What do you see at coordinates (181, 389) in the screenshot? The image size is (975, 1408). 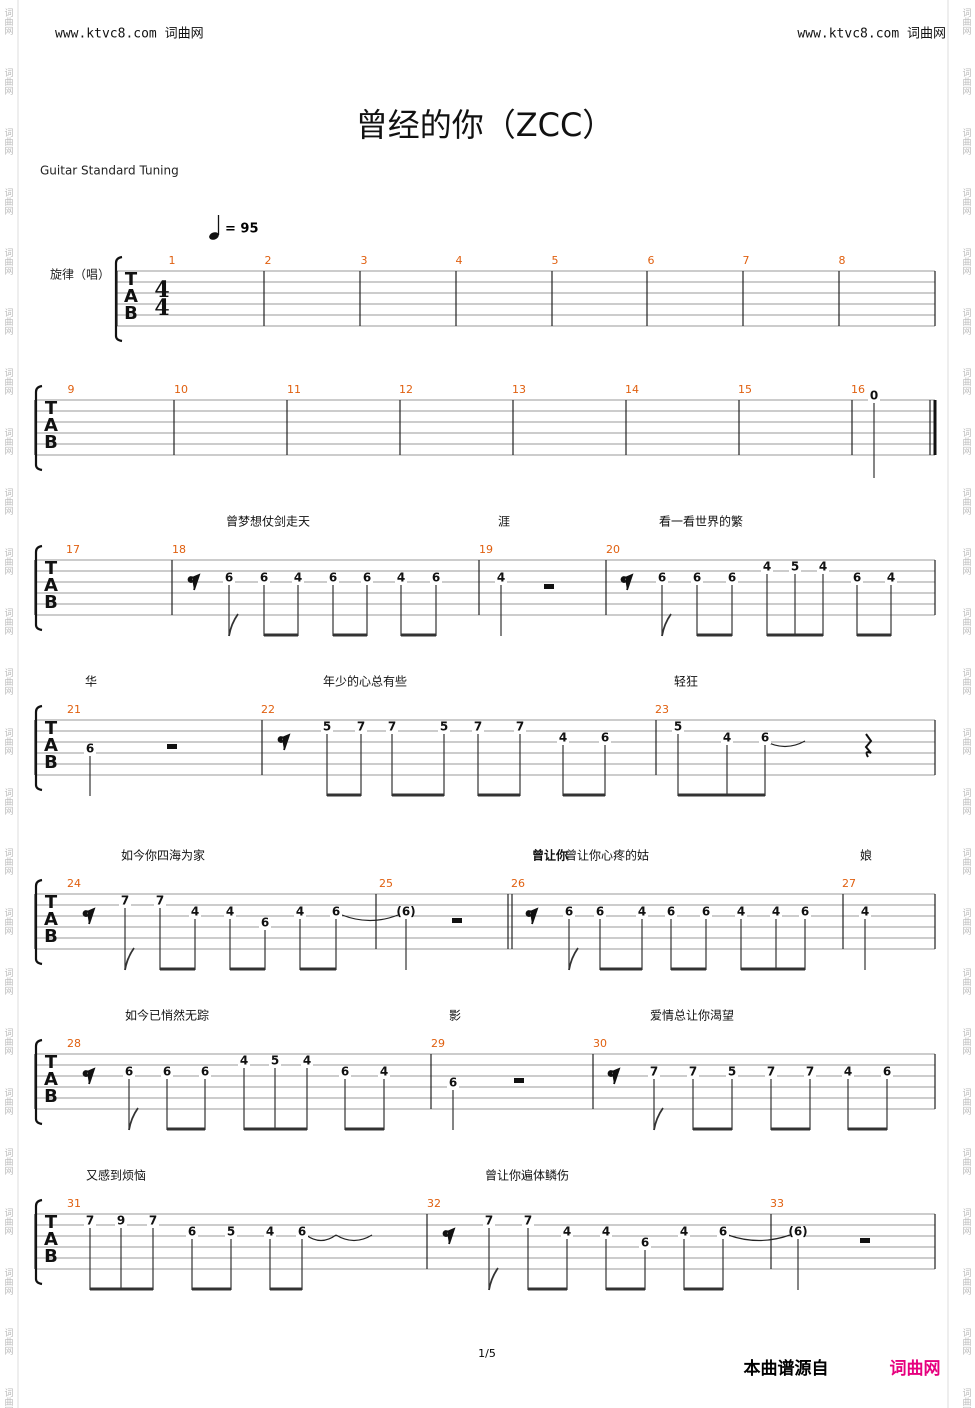 I see `measure-number: 10` at bounding box center [181, 389].